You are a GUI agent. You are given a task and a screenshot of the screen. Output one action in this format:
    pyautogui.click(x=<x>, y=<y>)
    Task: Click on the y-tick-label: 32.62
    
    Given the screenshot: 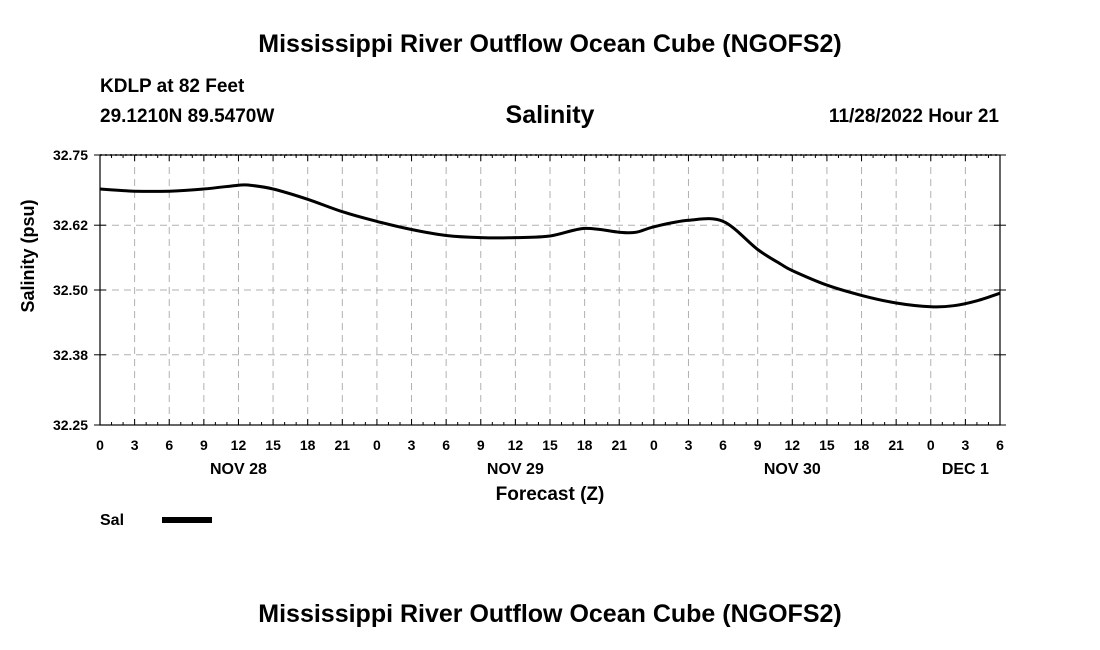 What is the action you would take?
    pyautogui.click(x=70, y=225)
    